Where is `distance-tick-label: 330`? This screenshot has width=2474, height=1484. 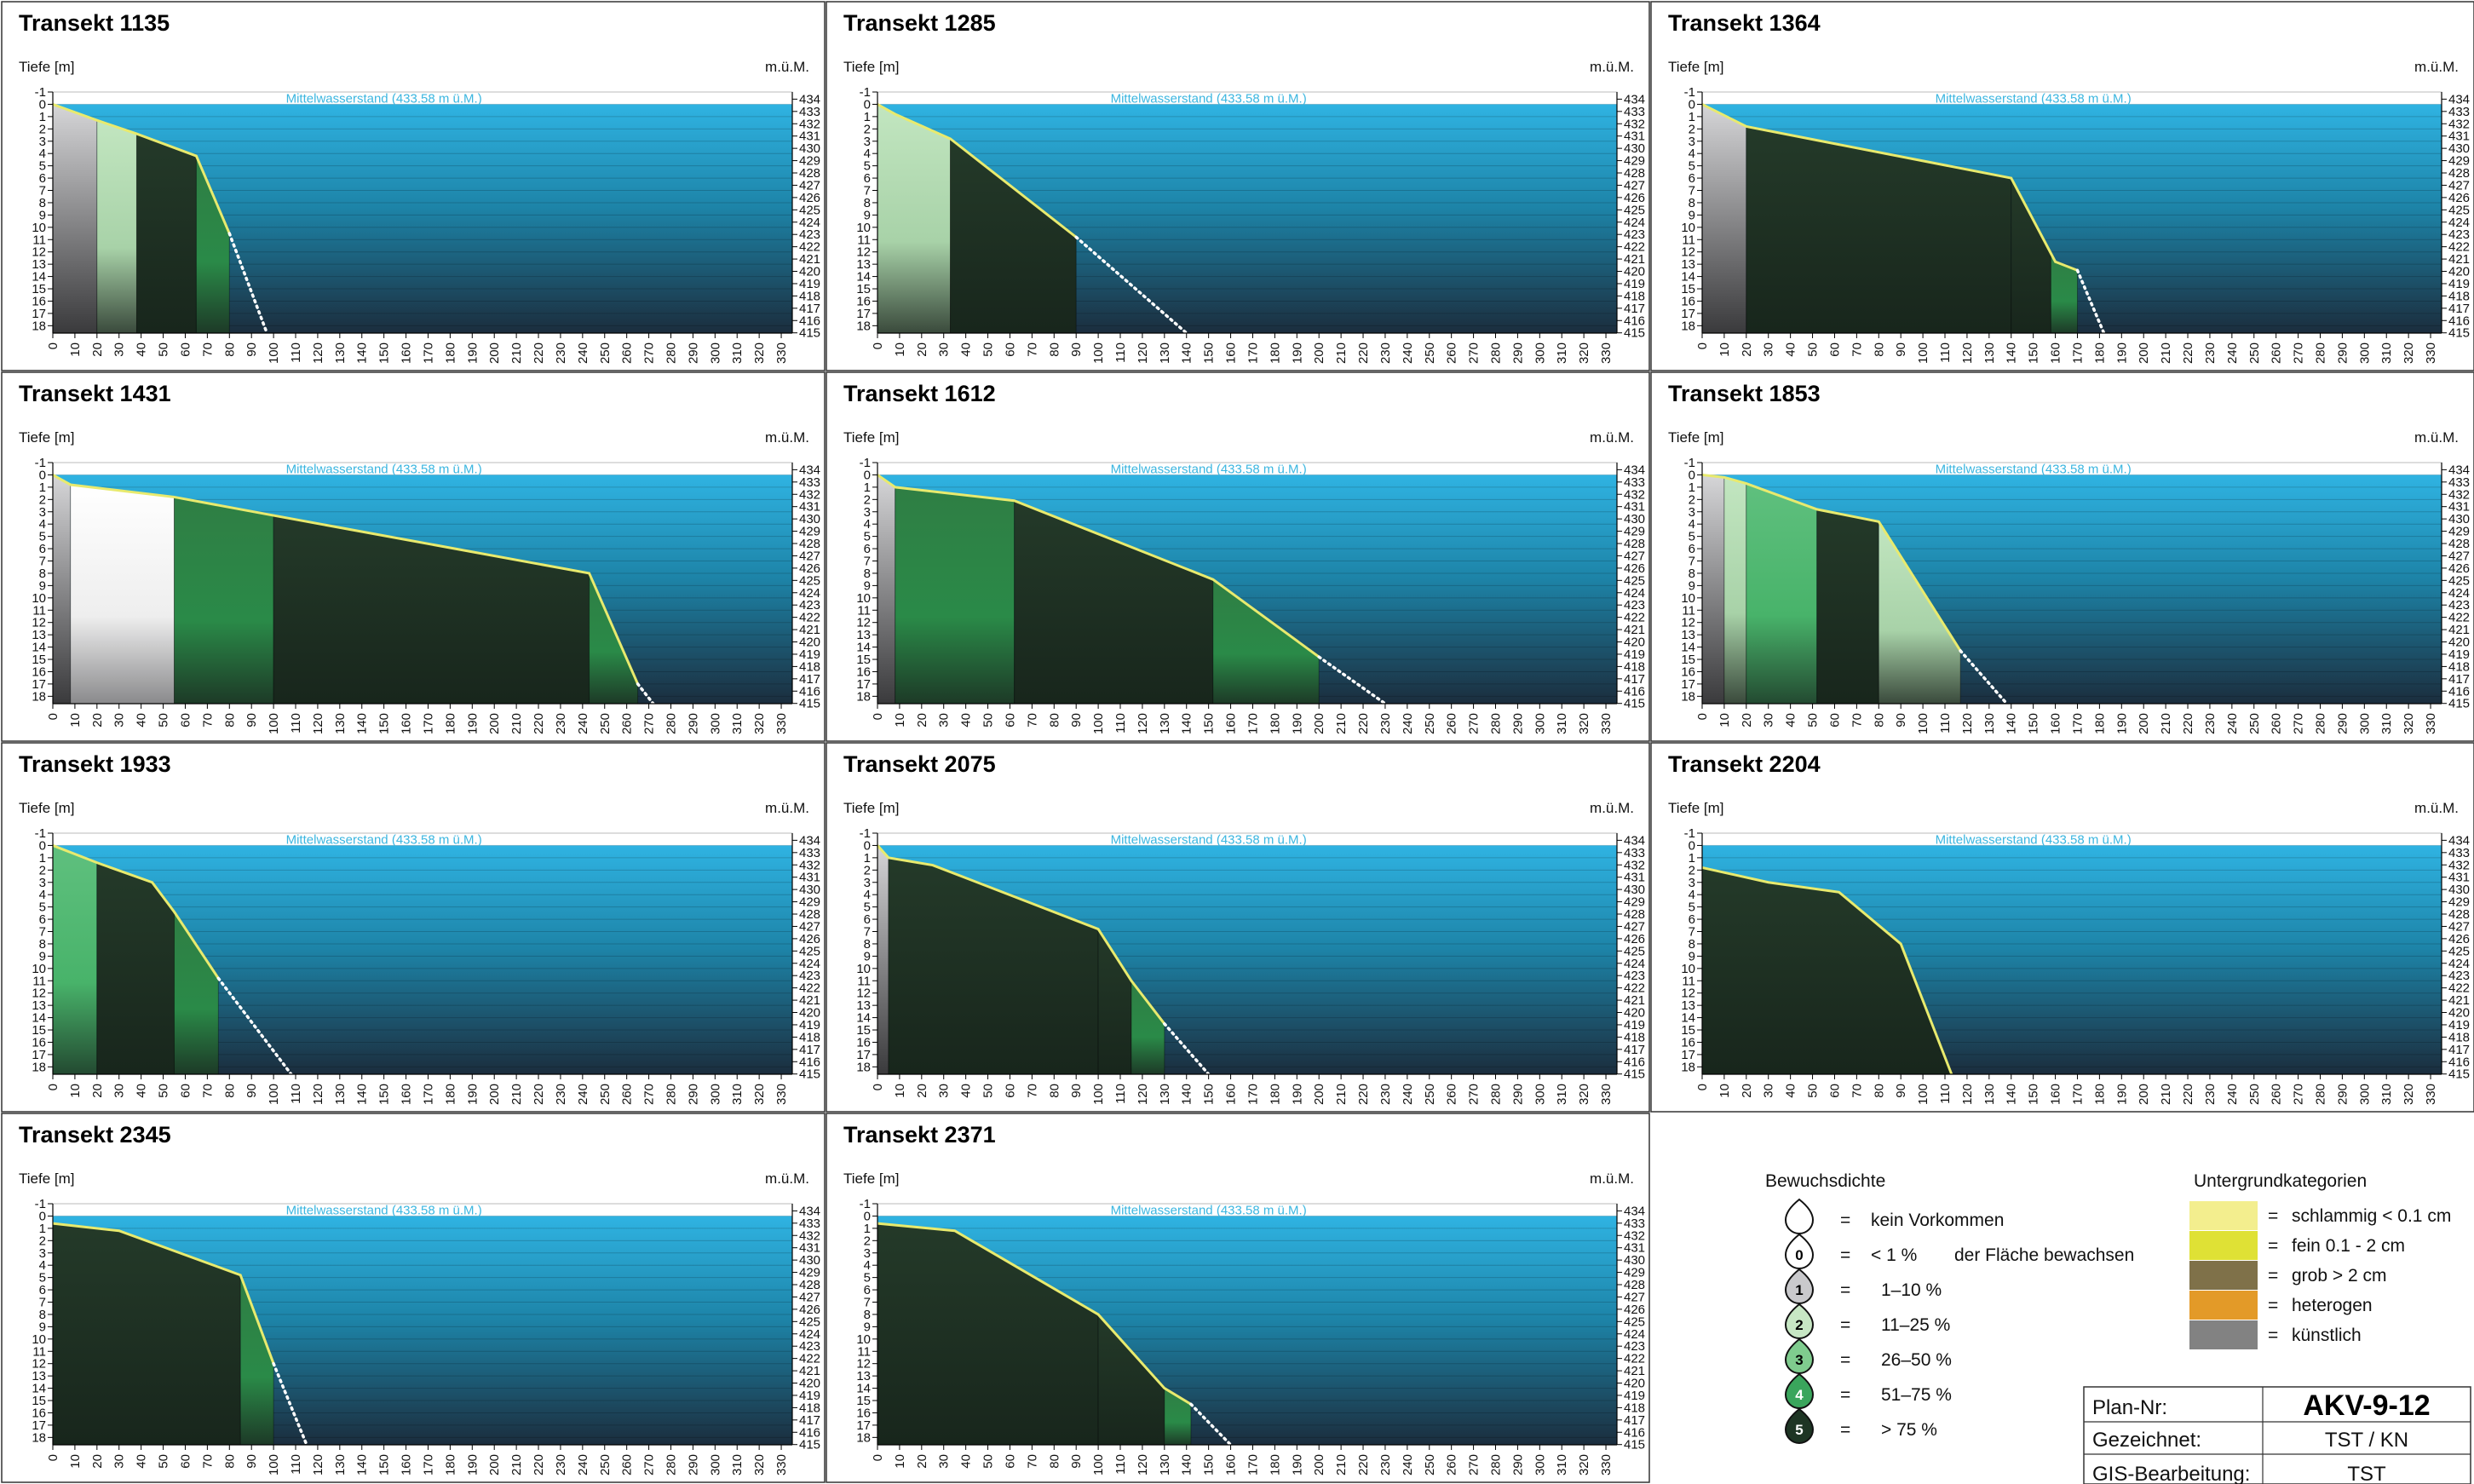 distance-tick-label: 330 is located at coordinates (781, 1094).